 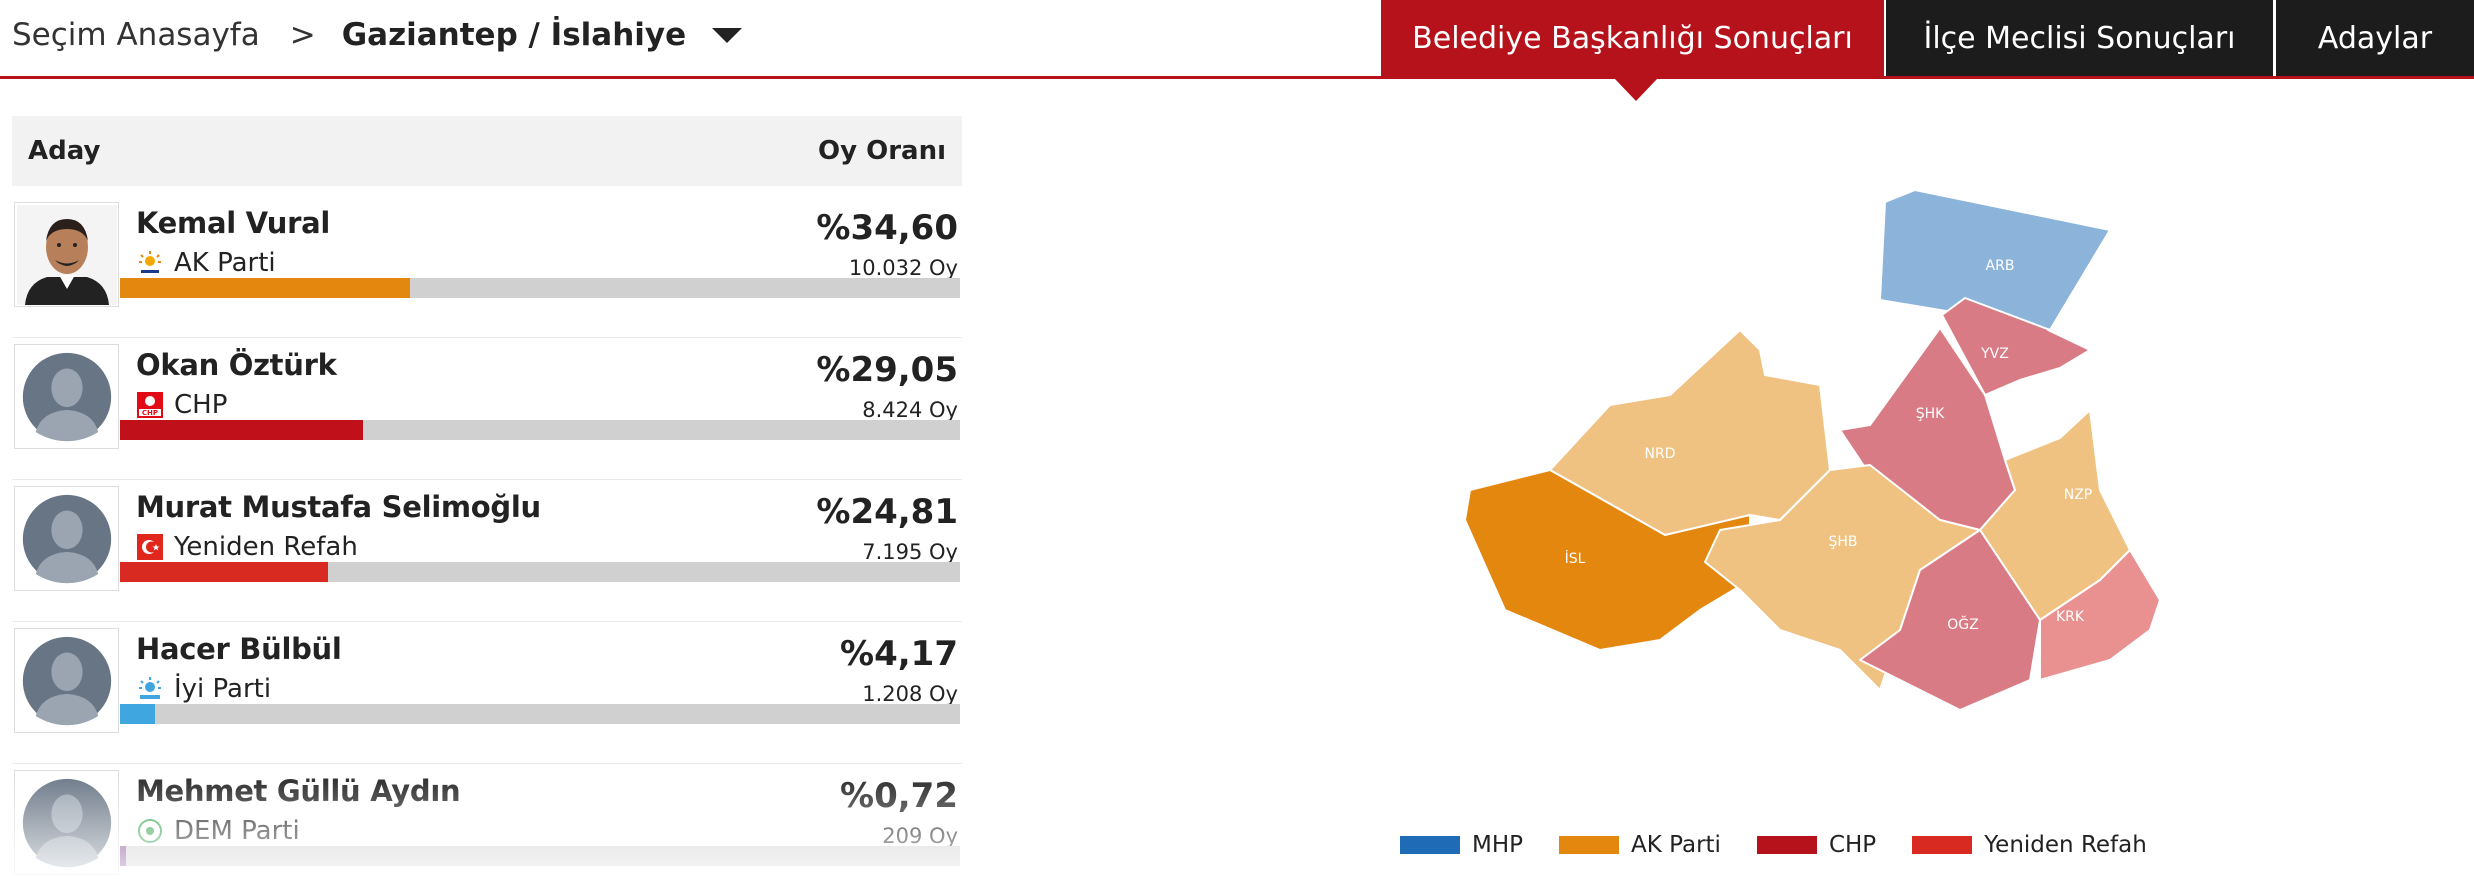 I want to click on vote-count: 1.208 Oy, so click(x=910, y=694).